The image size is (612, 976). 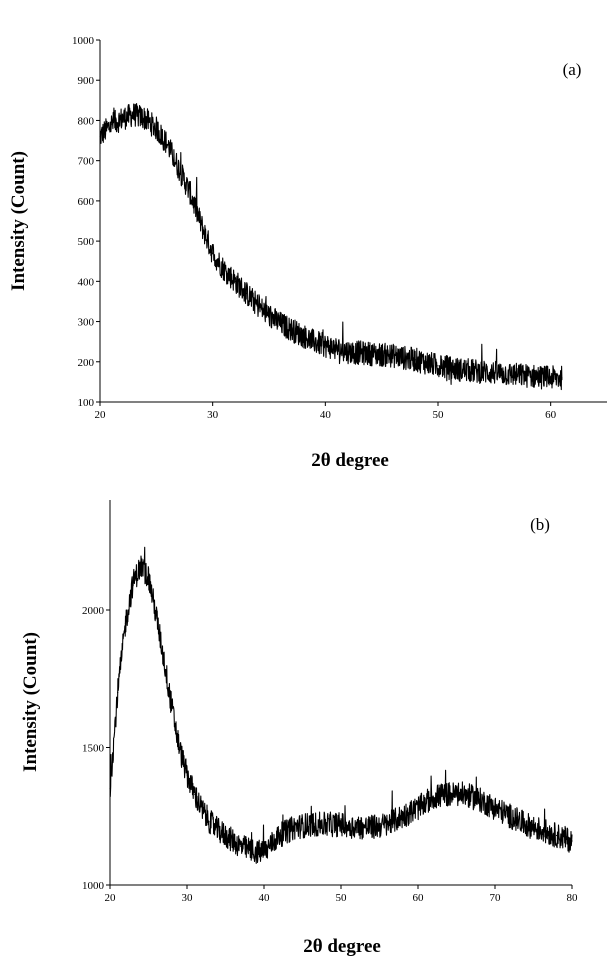 I want to click on y-tick-label: 100, so click(x=86, y=403).